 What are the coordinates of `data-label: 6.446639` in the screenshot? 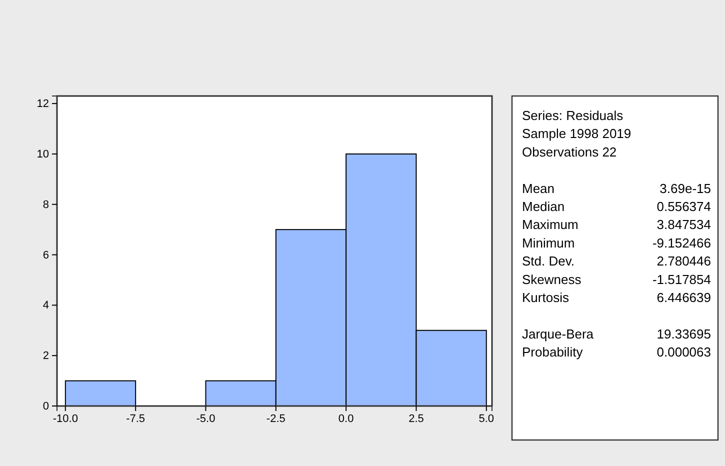 It's located at (683, 297).